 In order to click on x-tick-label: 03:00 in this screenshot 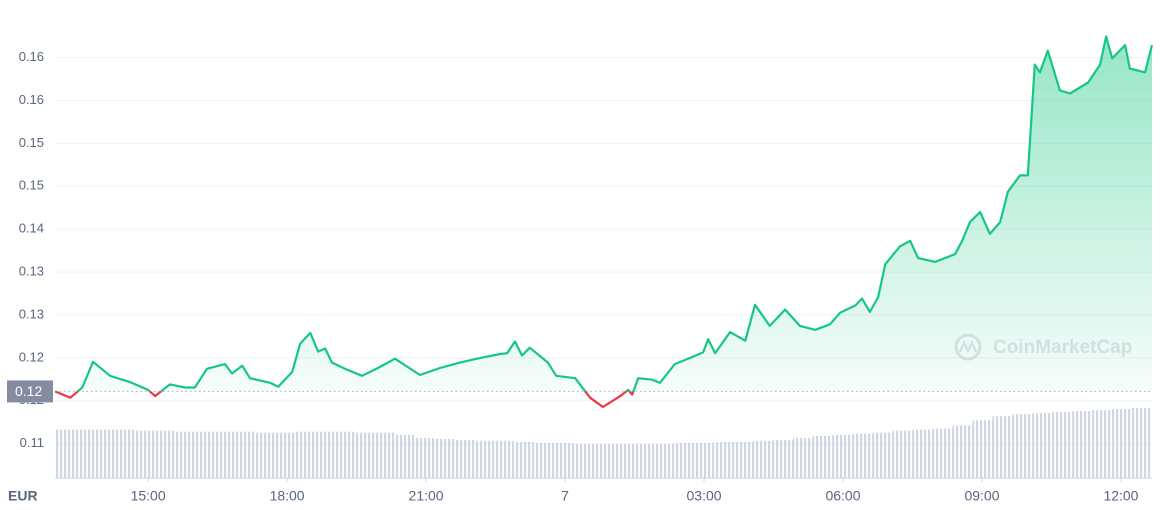, I will do `click(704, 496)`.